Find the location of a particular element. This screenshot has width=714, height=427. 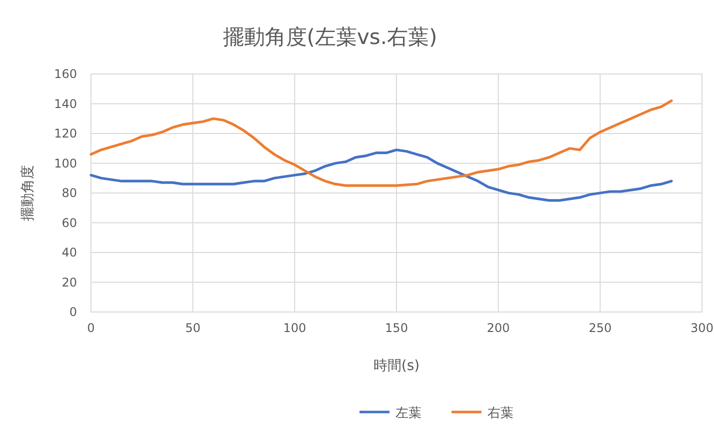

x-tick-label: 0 is located at coordinates (91, 328).